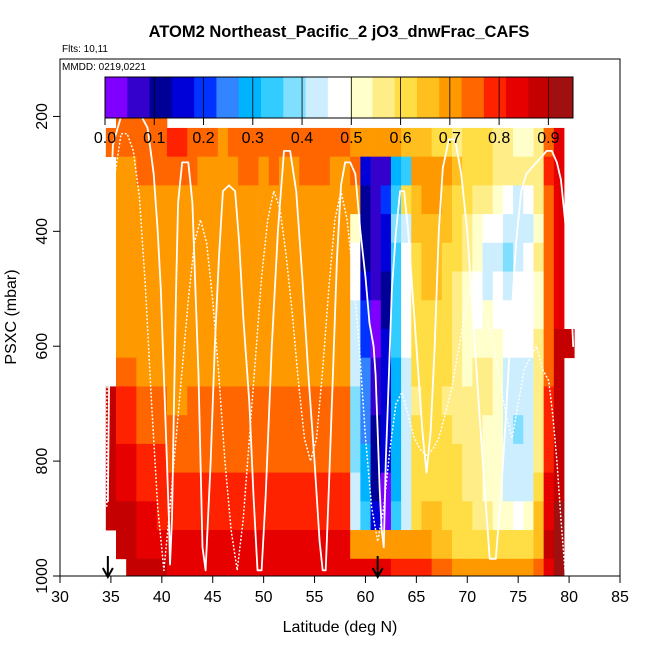 This screenshot has width=650, height=650. I want to click on x-tick-label: 45, so click(213, 597).